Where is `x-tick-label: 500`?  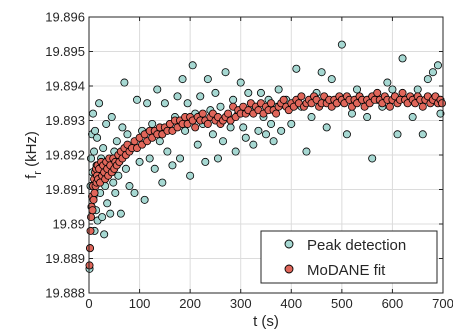
x-tick-label: 500 is located at coordinates (342, 303).